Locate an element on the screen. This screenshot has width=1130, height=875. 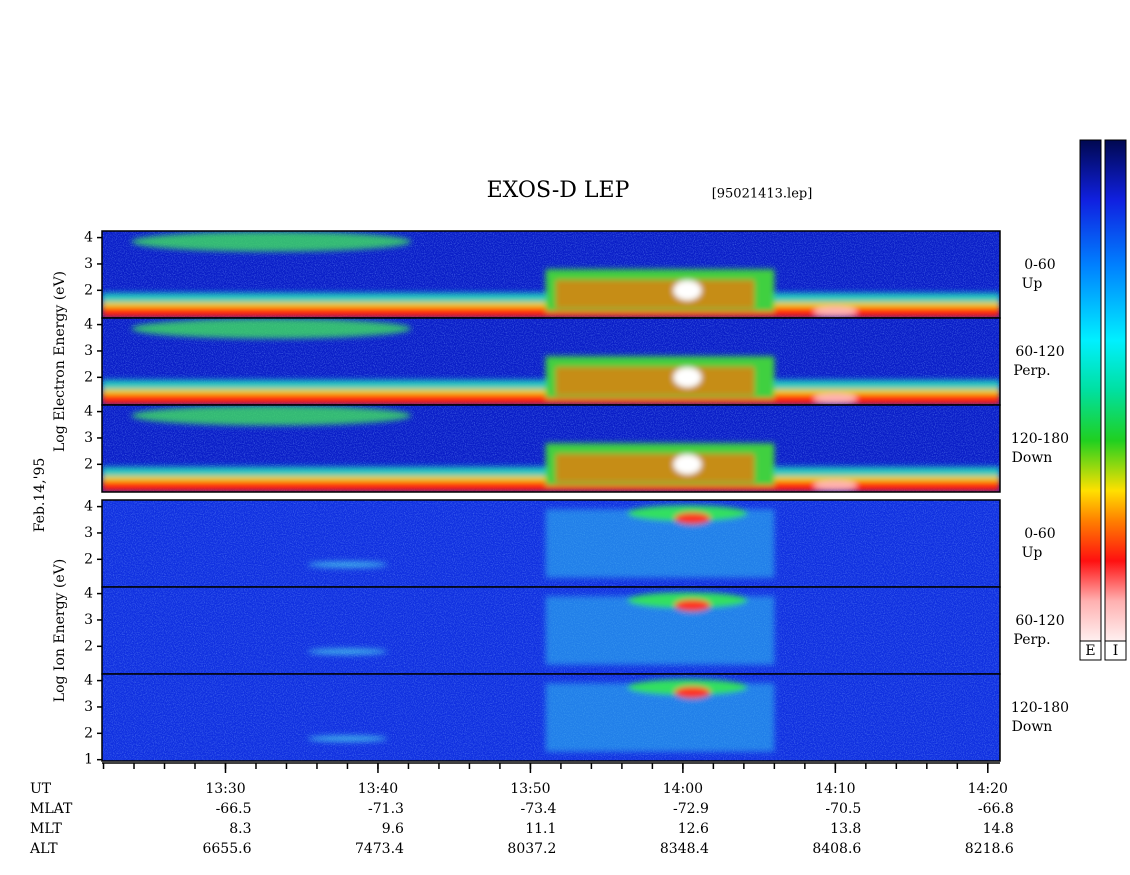
ephemeris-value: 8408.6 is located at coordinates (836, 849).